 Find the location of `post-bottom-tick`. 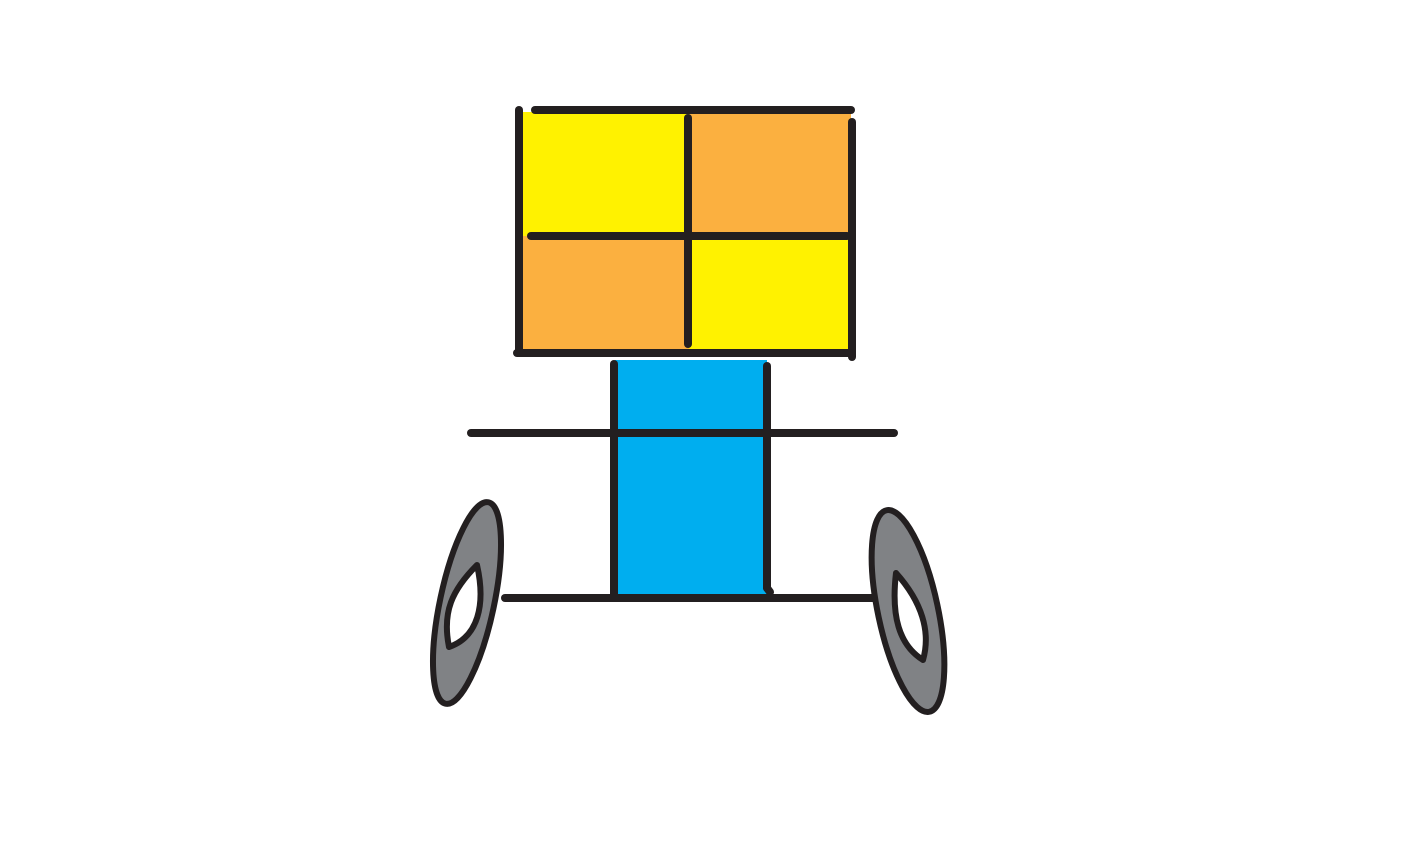

post-bottom-tick is located at coordinates (768, 590).